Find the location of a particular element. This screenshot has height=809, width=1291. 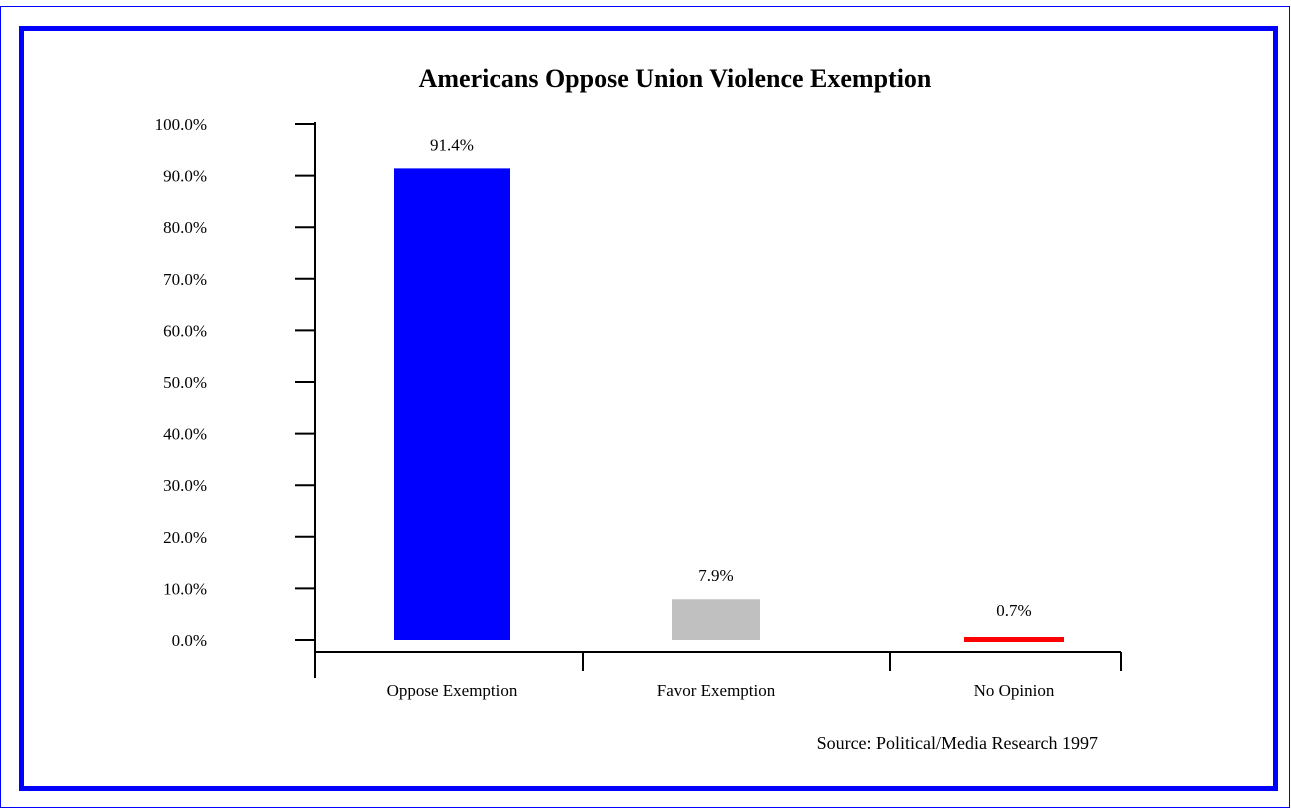

y-tick-label: 100.0% is located at coordinates (181, 124).